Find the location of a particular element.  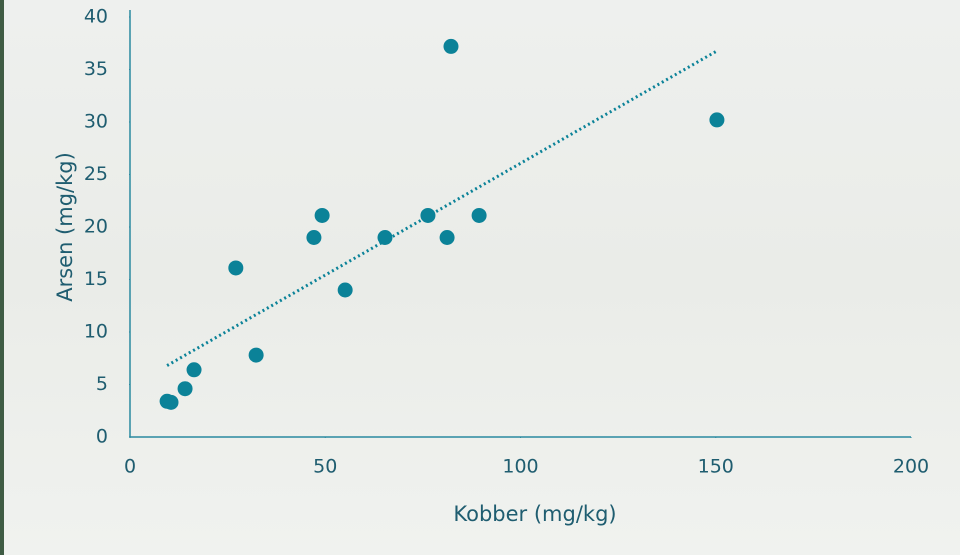

y-tick-label: 30 is located at coordinates (96, 122).